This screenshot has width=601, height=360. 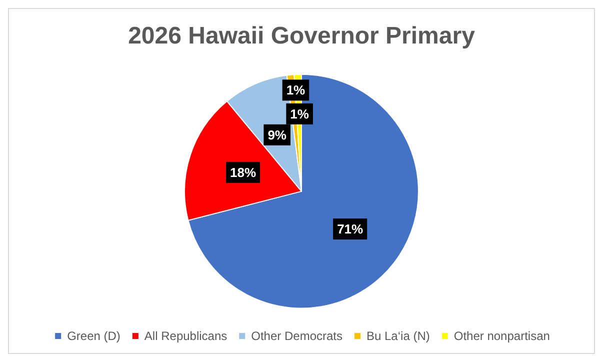 I want to click on data-label: 9%, so click(x=277, y=134).